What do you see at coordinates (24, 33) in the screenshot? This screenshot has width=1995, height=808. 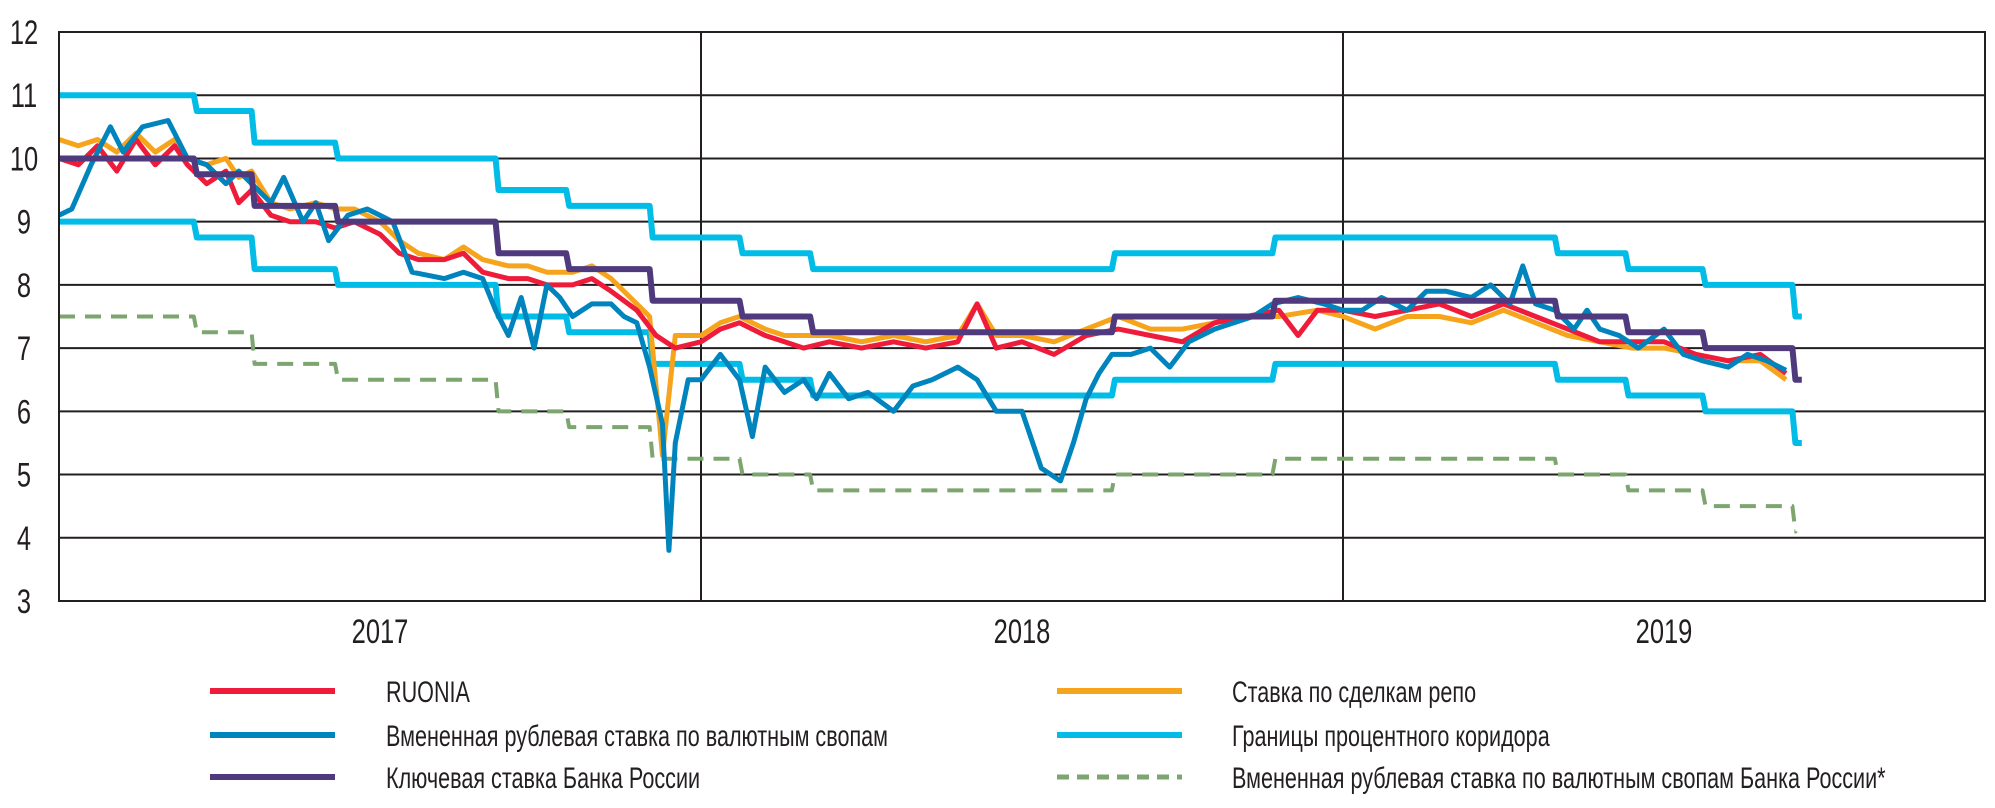 I see `y-tick-label: 12` at bounding box center [24, 33].